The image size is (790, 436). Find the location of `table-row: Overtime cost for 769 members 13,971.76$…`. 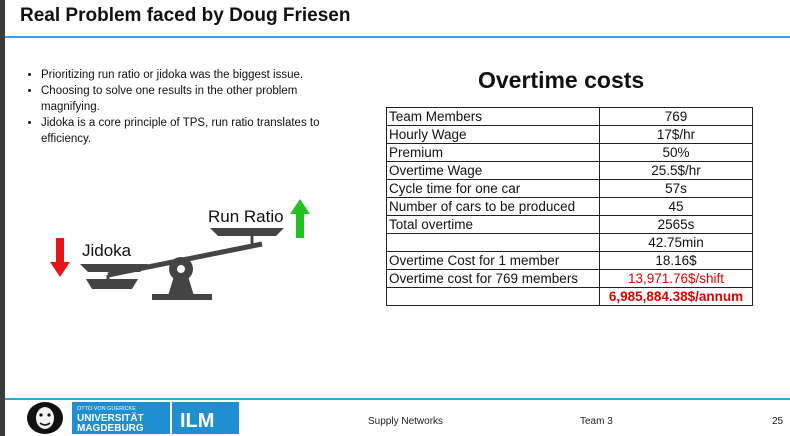

table-row: Overtime cost for 769 members 13,971.76$… is located at coordinates (569, 278).